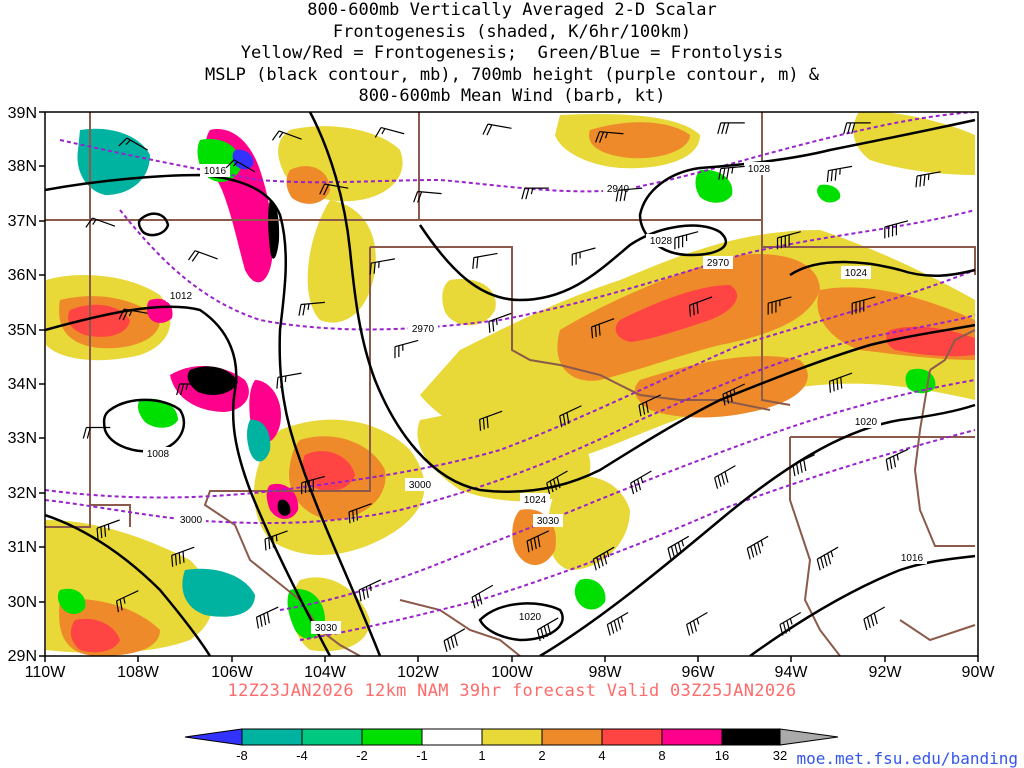 Image resolution: width=1024 pixels, height=768 pixels. I want to click on colorbar-labels: -8 -4 -2 -1 1 2 4 8 16 32, so click(511, 755).